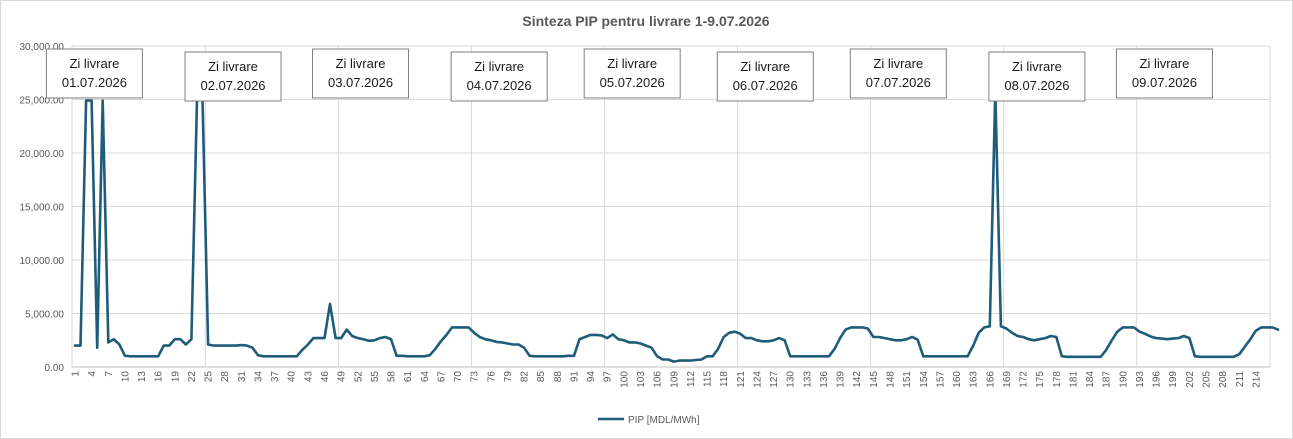  What do you see at coordinates (408, 377) in the screenshot?
I see `x-tick-label: 61` at bounding box center [408, 377].